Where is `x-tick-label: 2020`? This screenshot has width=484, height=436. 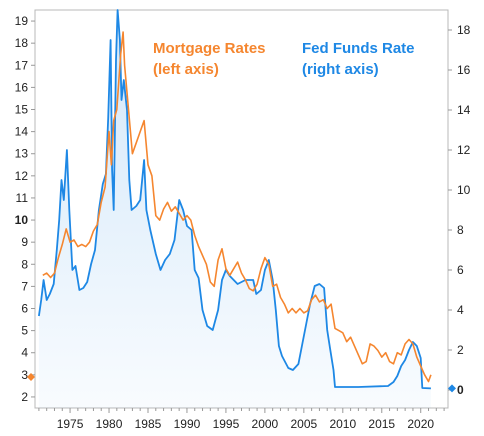 x-tick-label: 2020 is located at coordinates (420, 424).